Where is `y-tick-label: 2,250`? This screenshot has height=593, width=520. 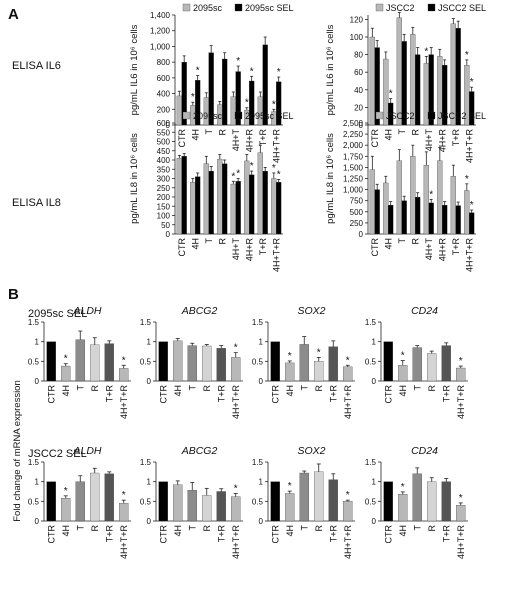
y-tick-label: 2,250 is located at coordinates (353, 134).